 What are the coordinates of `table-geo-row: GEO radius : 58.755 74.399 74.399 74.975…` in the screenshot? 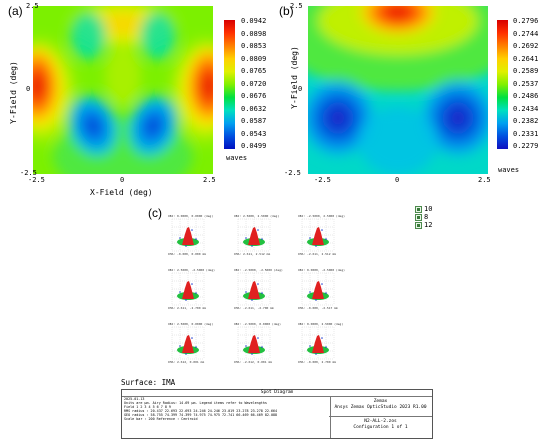 It's located at (201, 415).